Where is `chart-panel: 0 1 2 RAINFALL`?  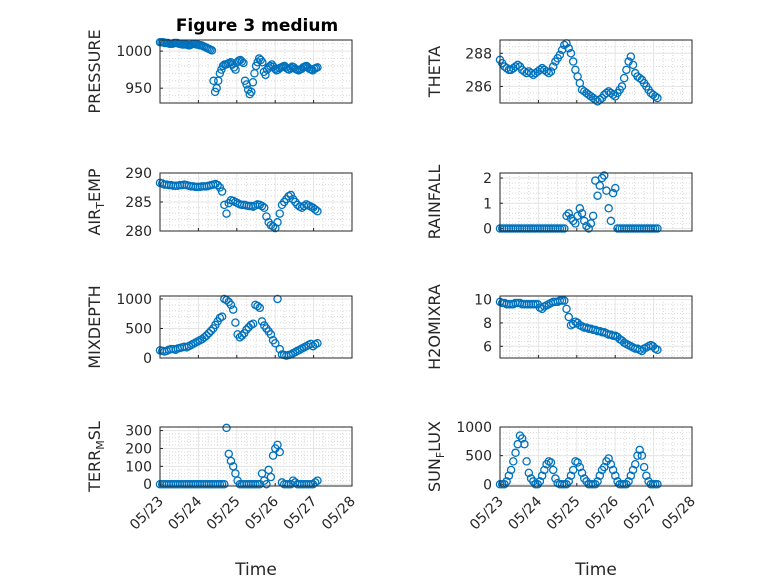
chart-panel: 0 1 2 RAINFALL is located at coordinates (559, 202).